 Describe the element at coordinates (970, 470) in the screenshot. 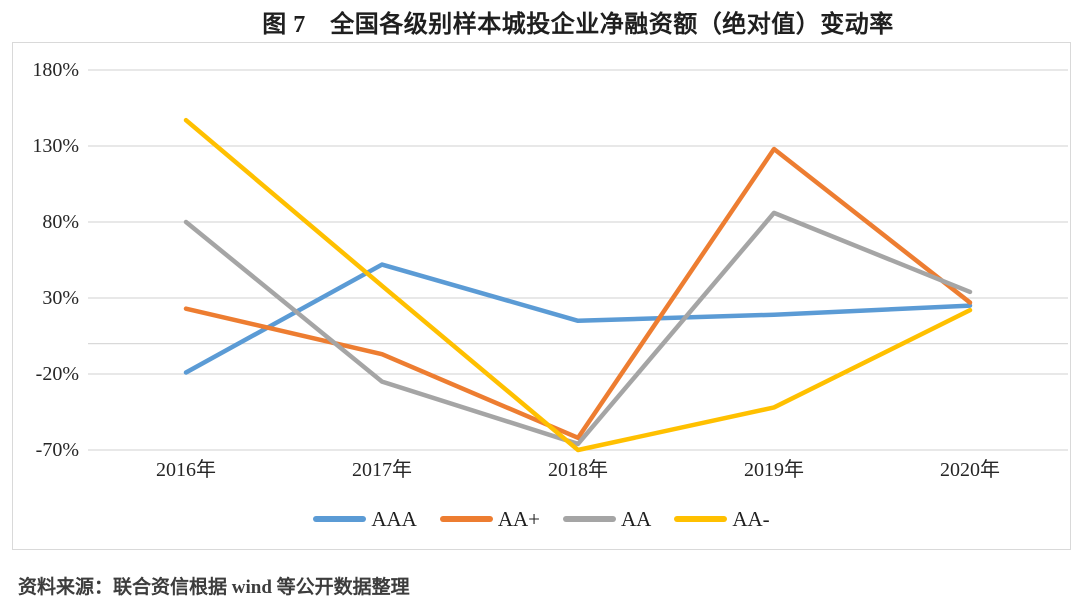

I see `x-tick-label: 2020年` at that location.